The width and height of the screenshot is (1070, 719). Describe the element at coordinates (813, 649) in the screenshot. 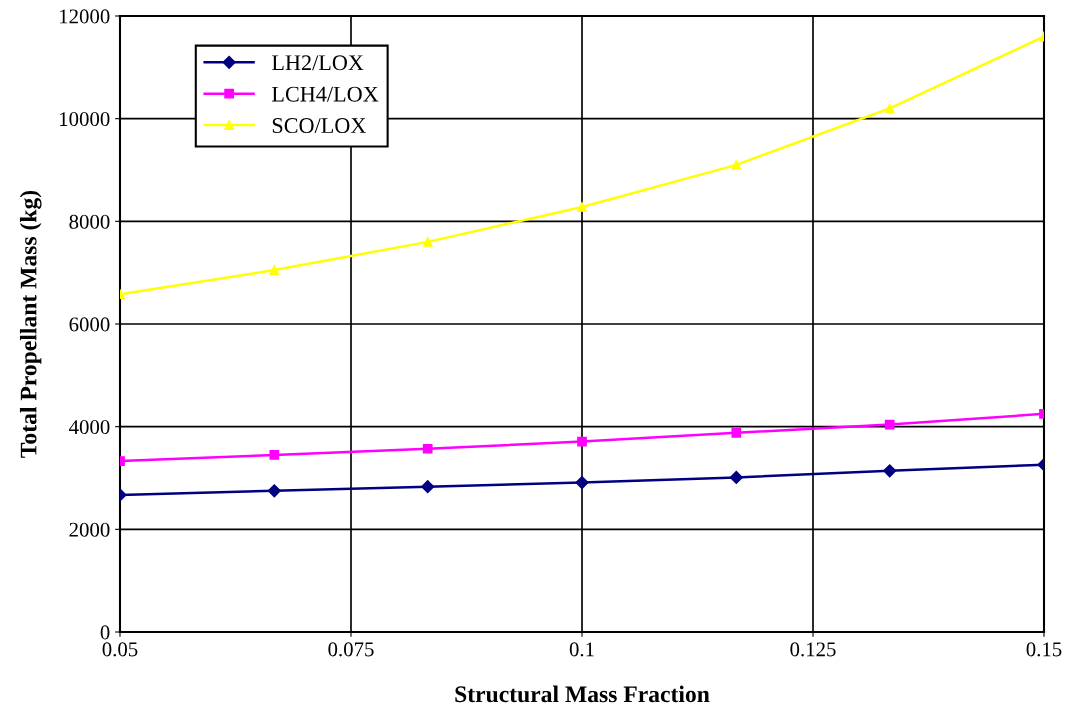

I see `x-tick-label: 0.125` at that location.